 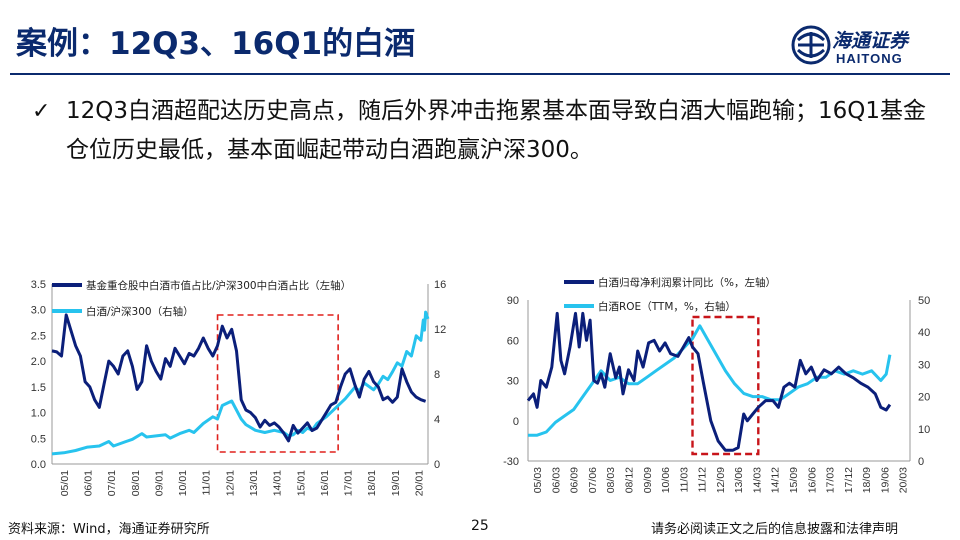 What do you see at coordinates (739, 480) in the screenshot?
I see `x-tick-label: 13/06` at bounding box center [739, 480].